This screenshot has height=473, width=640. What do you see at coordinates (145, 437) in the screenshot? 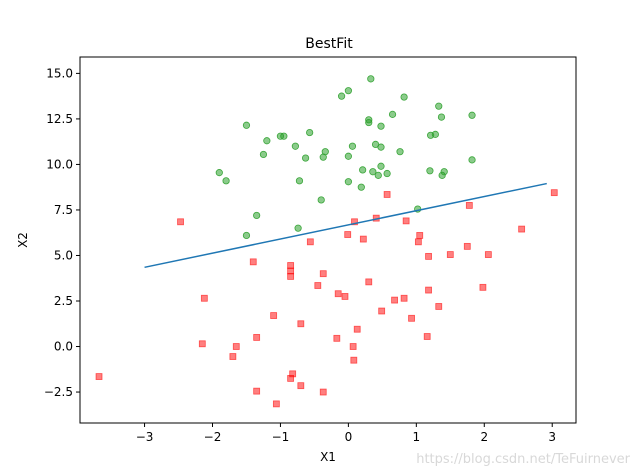
I see `x-tick-label: −3` at bounding box center [145, 437].